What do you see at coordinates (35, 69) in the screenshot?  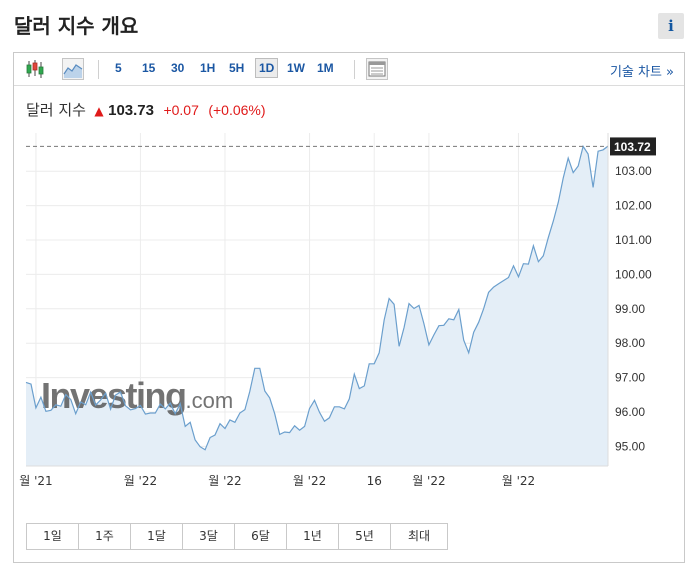 I see `candlestick-icon` at bounding box center [35, 69].